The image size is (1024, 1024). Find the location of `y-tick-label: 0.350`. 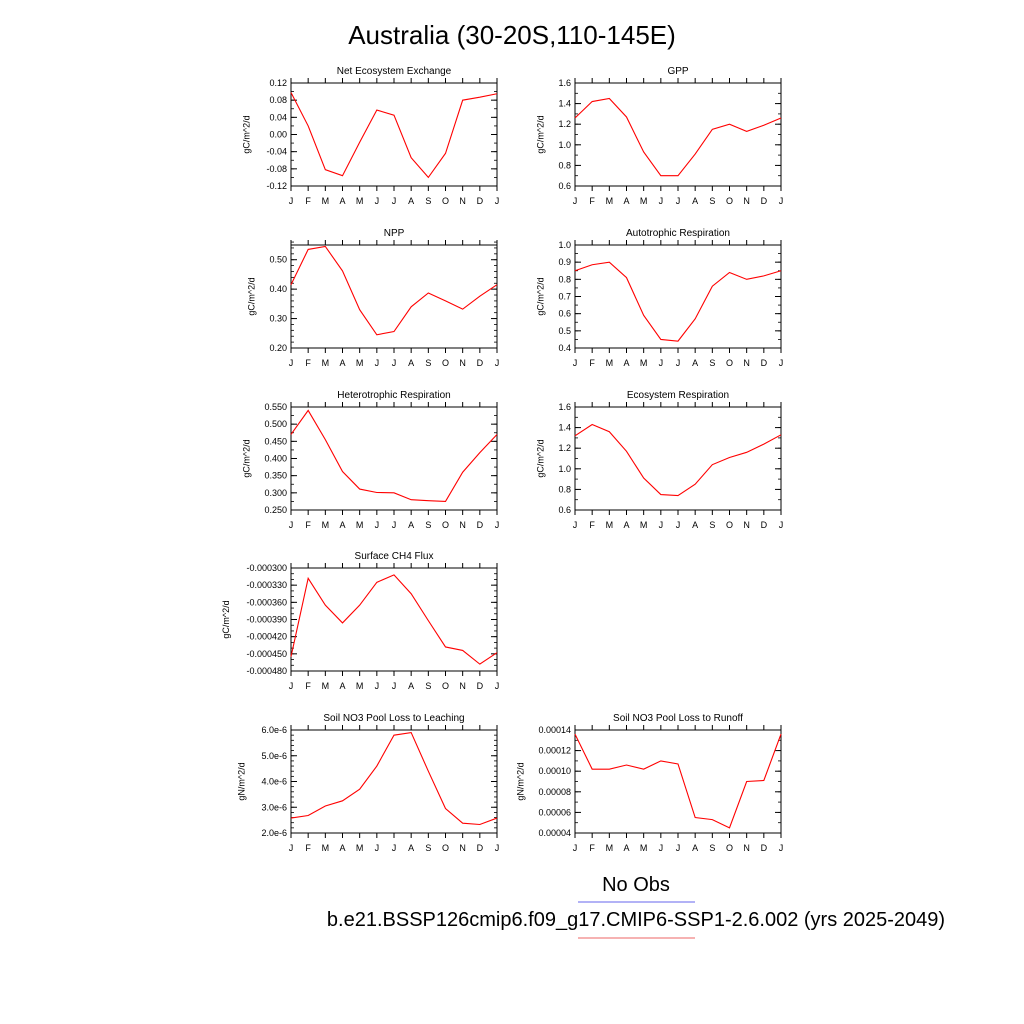

y-tick-label: 0.350 is located at coordinates (275, 476).